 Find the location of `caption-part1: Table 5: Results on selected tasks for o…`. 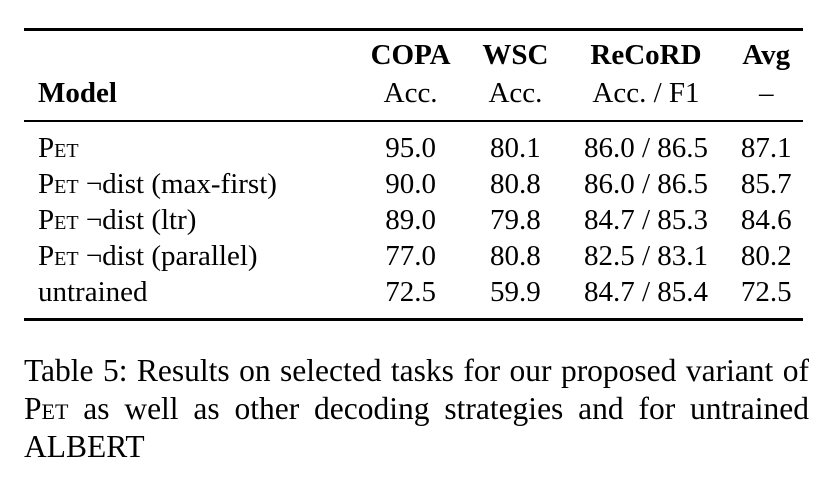

caption-part1: Table 5: Results on selected tasks for o… is located at coordinates (416, 370).